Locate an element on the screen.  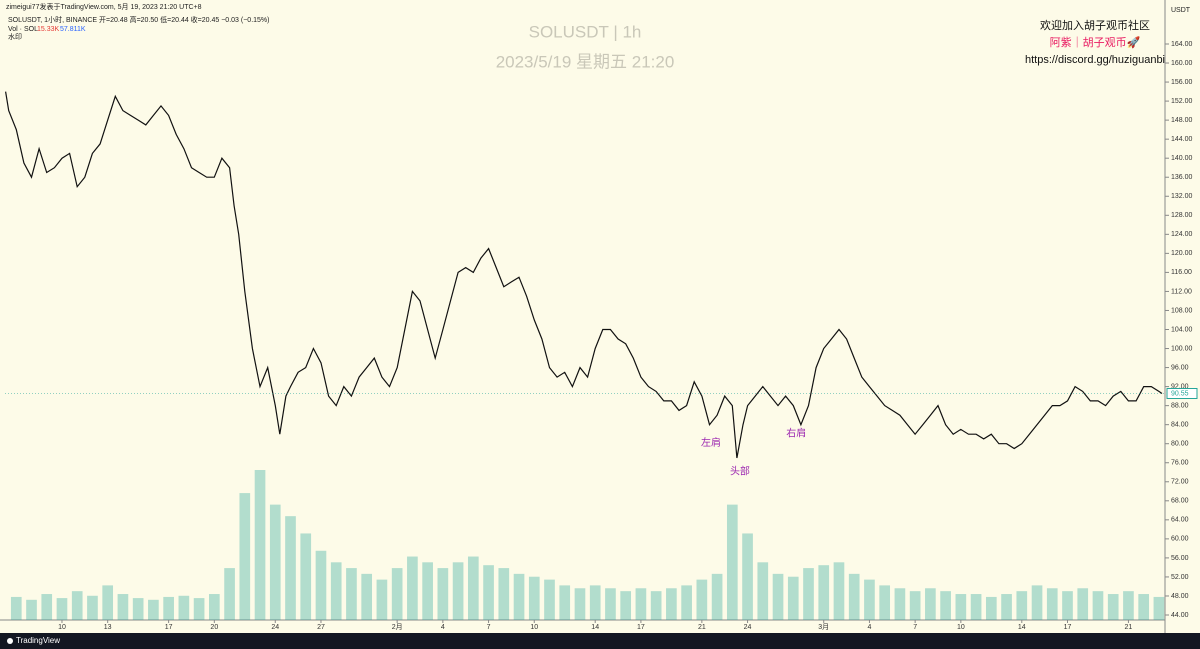
last-price-box is located at coordinates (1182, 394).